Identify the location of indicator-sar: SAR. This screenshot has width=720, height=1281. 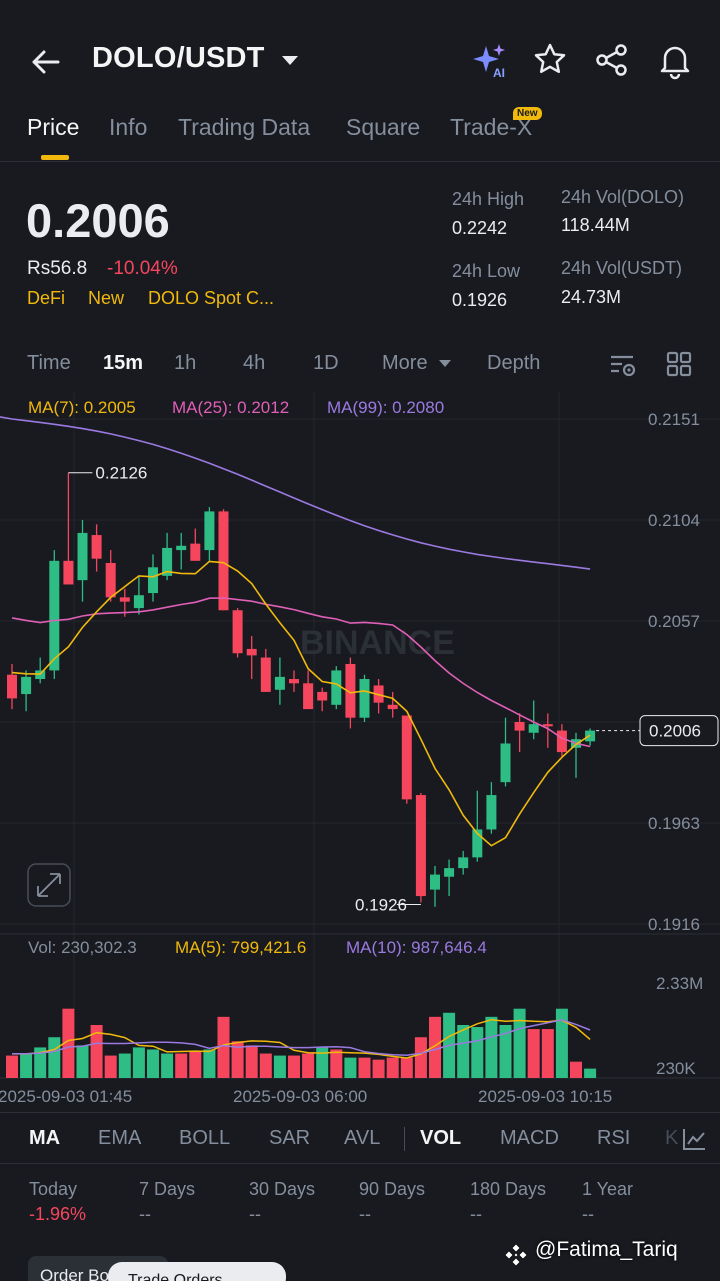
(290, 1138).